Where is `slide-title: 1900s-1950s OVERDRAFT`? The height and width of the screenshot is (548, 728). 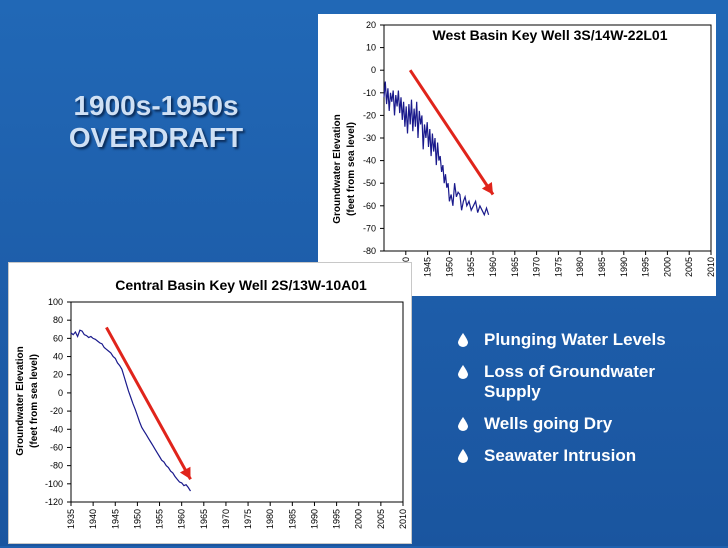
slide-title: 1900s-1950s OVERDRAFT is located at coordinates (156, 122).